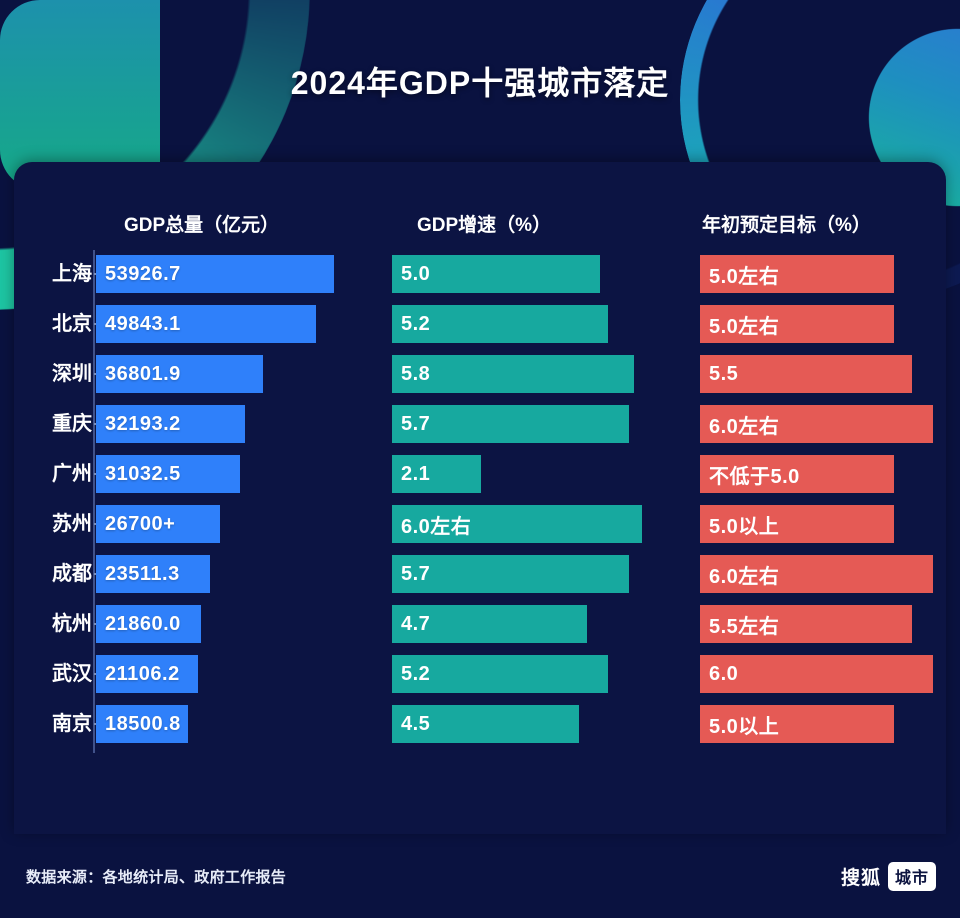  I want to click on bar-label-gdp-total: 18500.8, so click(143, 723).